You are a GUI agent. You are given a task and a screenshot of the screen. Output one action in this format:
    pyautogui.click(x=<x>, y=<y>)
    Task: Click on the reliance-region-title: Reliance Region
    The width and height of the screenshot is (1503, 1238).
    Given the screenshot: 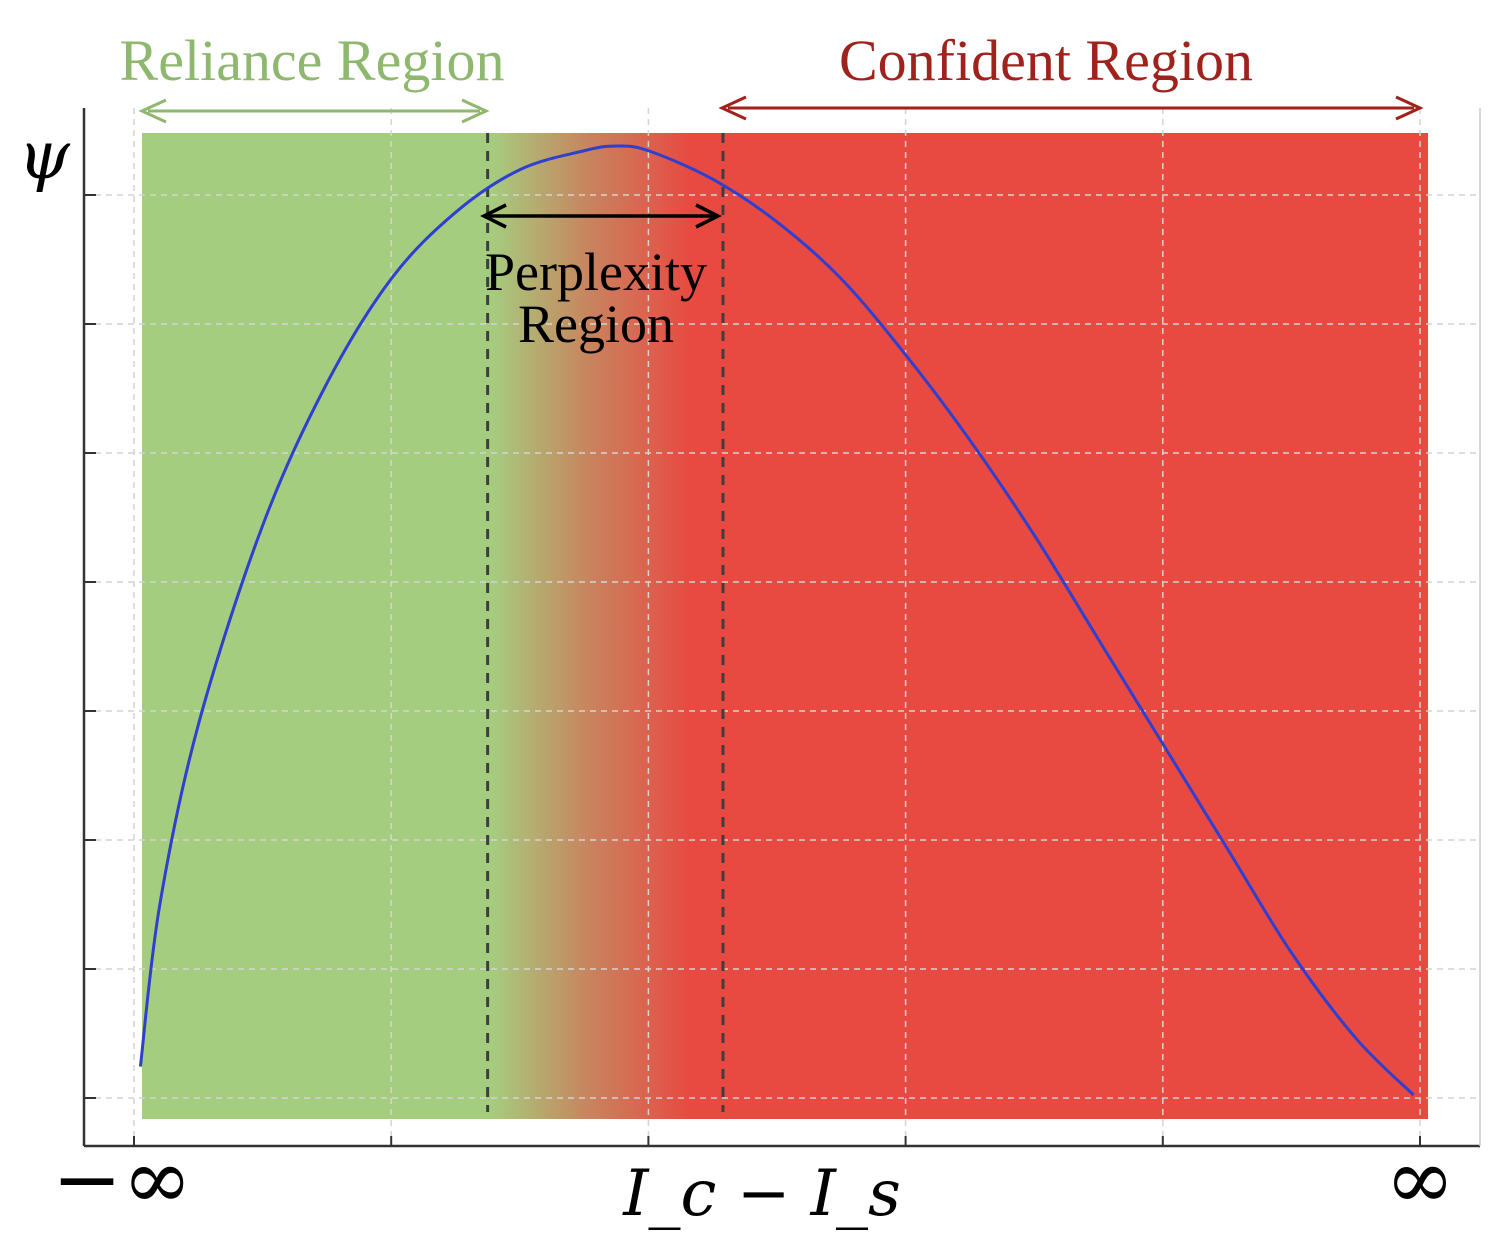 What is the action you would take?
    pyautogui.click(x=312, y=60)
    